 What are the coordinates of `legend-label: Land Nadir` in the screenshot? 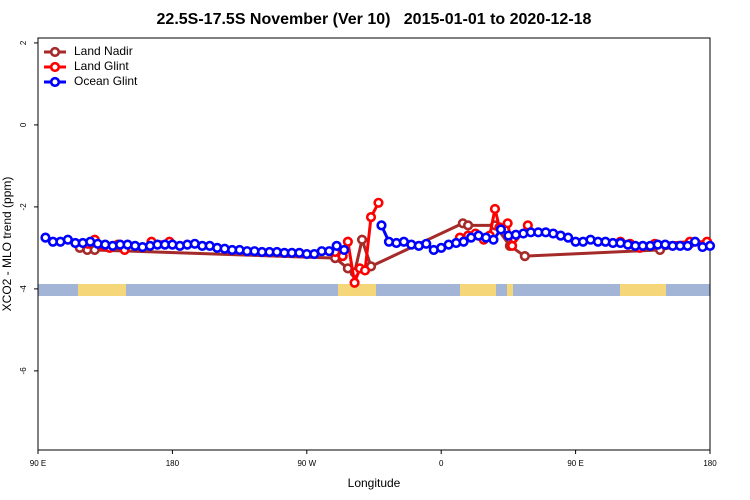 It's located at (103, 51).